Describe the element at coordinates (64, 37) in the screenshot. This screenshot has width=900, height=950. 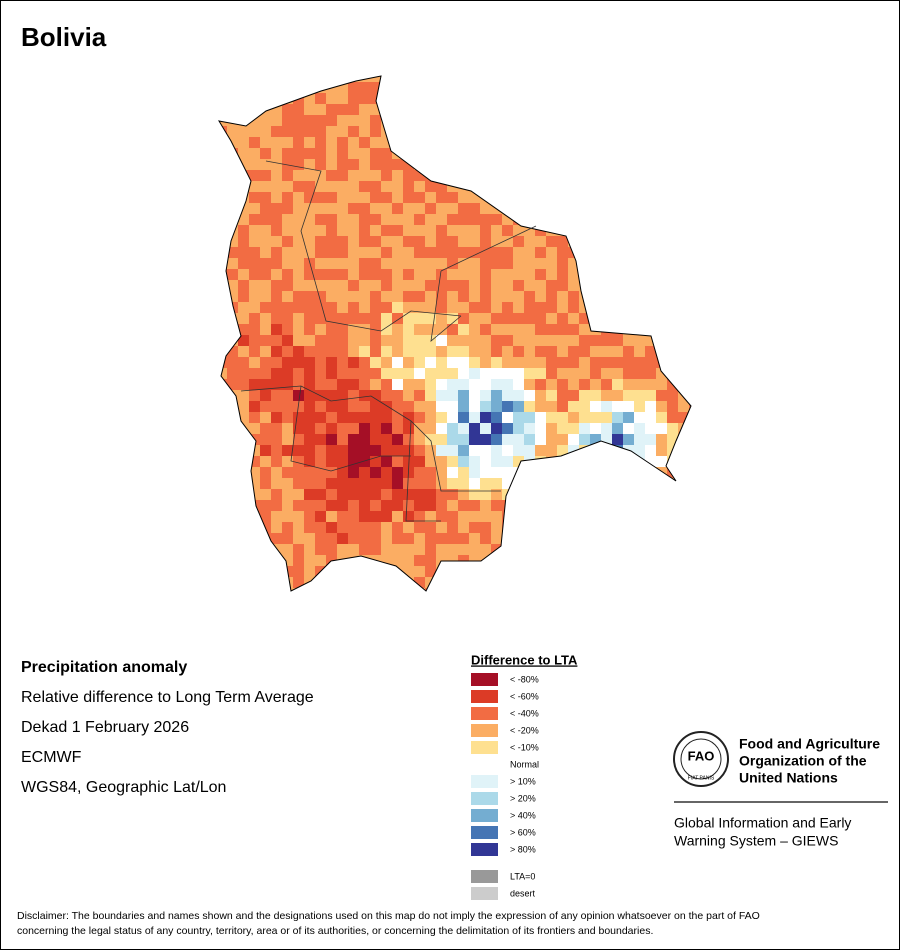
I see `map-title: Bolivia` at that location.